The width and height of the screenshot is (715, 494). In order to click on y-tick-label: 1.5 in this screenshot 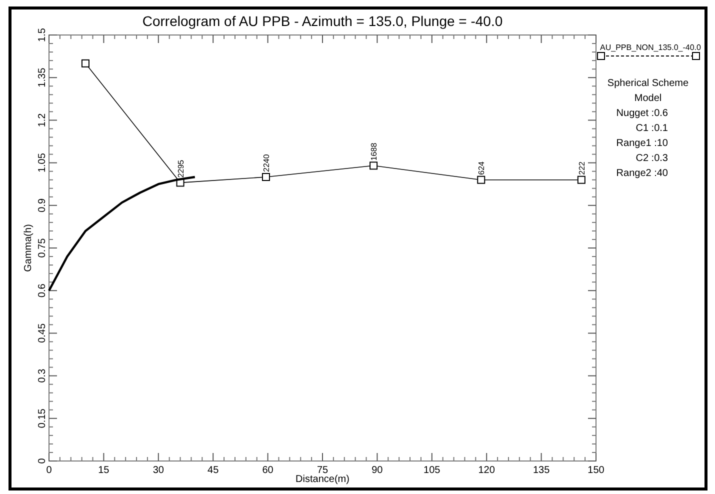, I will do `click(42, 35)`.